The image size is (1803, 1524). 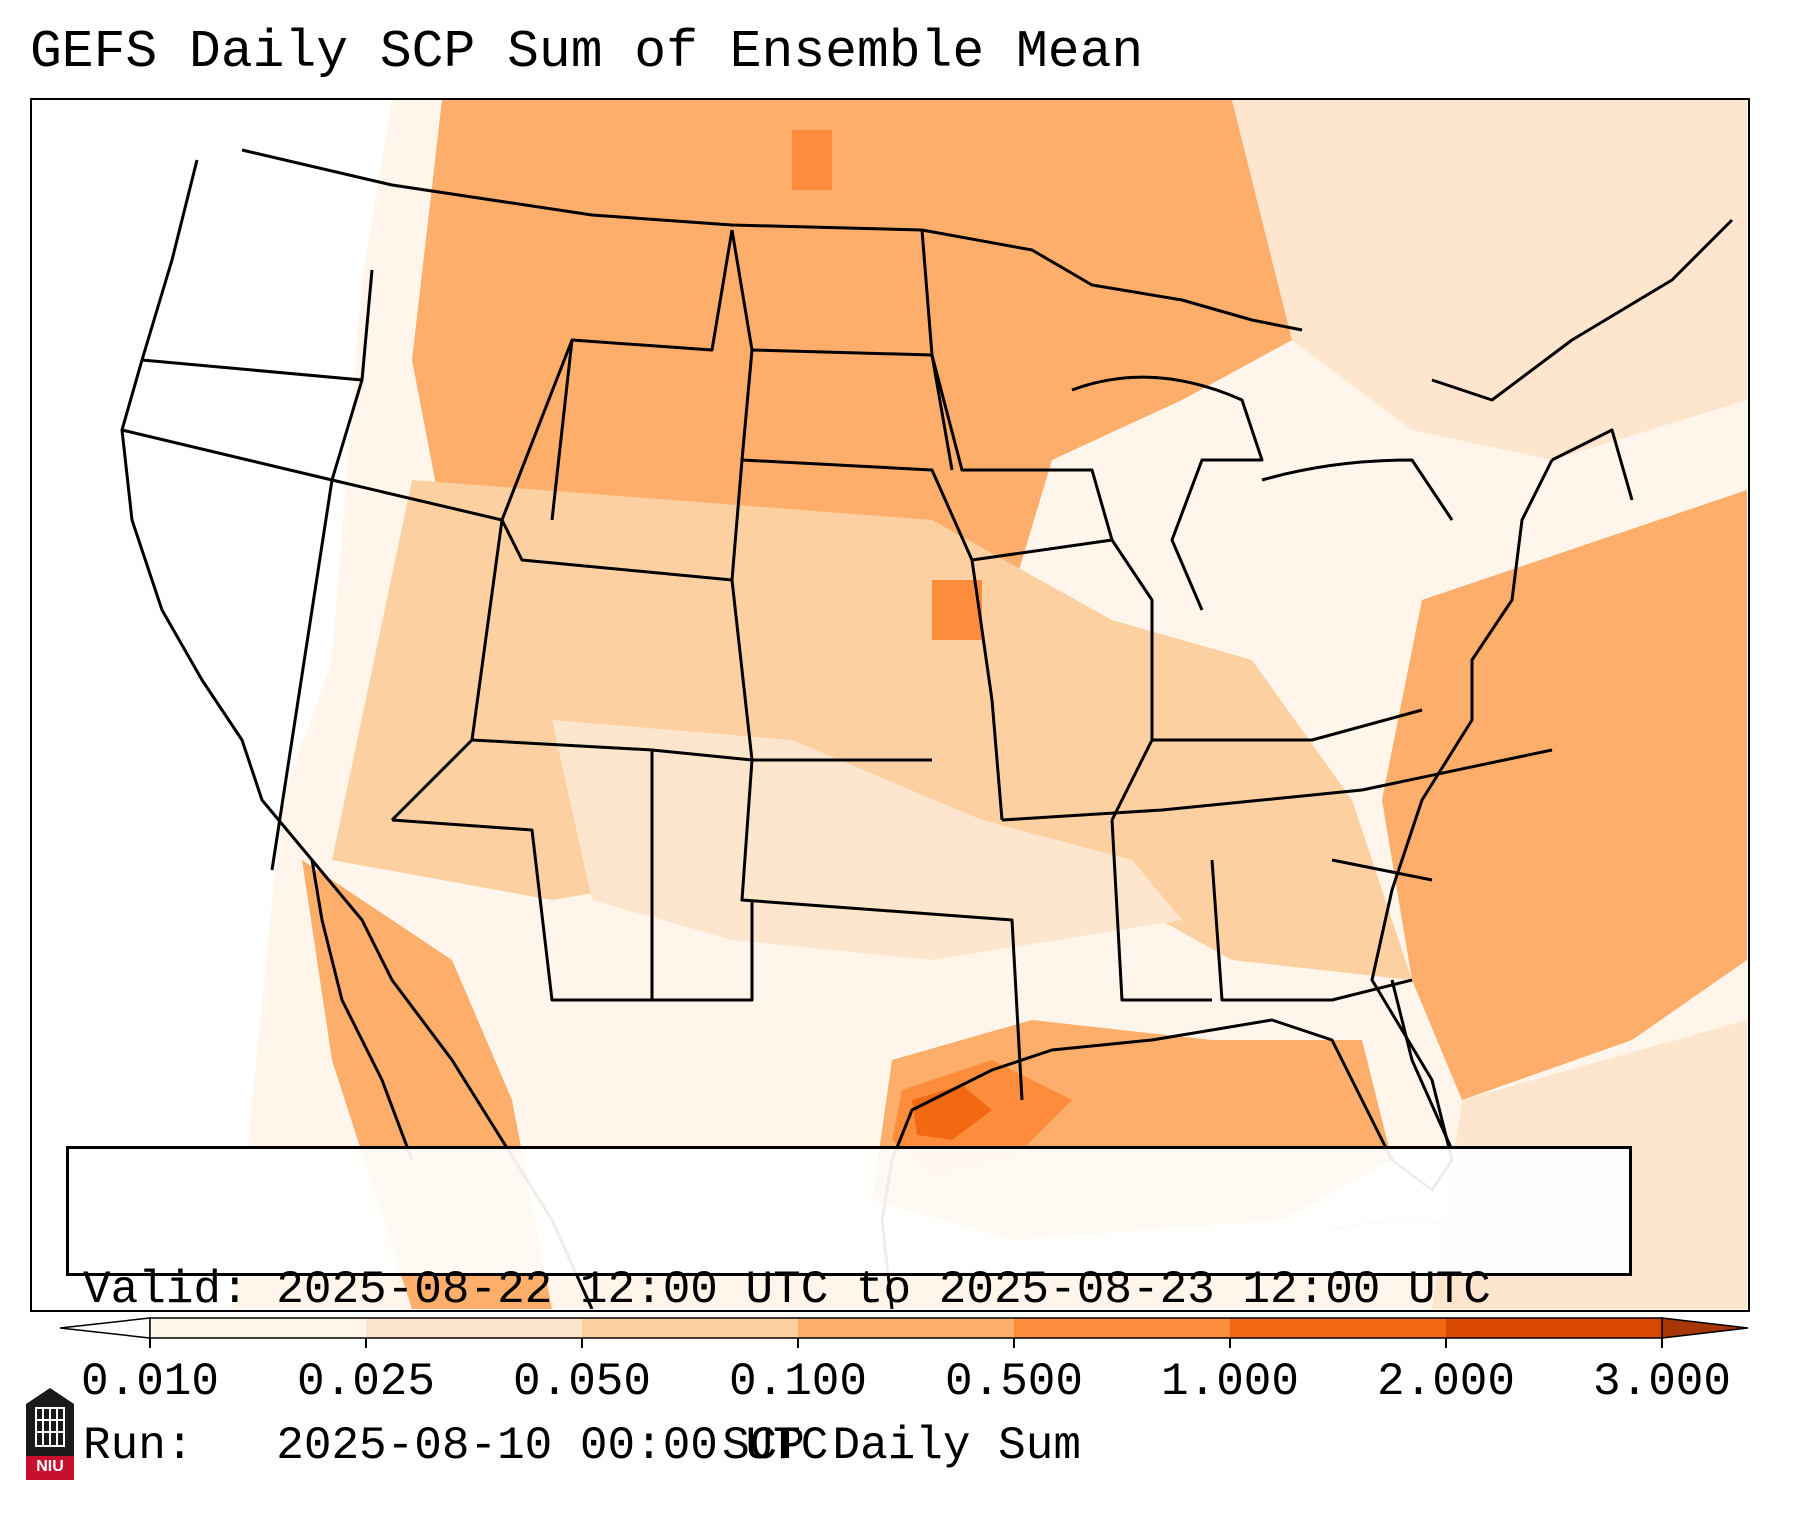 I want to click on logo-text: NIU, so click(x=50, y=1466).